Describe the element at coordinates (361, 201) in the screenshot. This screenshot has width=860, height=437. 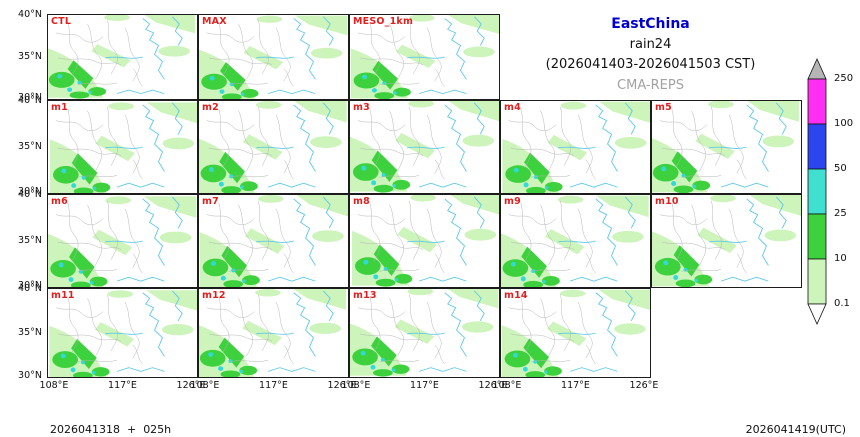
I see `panel-label: m8` at that location.